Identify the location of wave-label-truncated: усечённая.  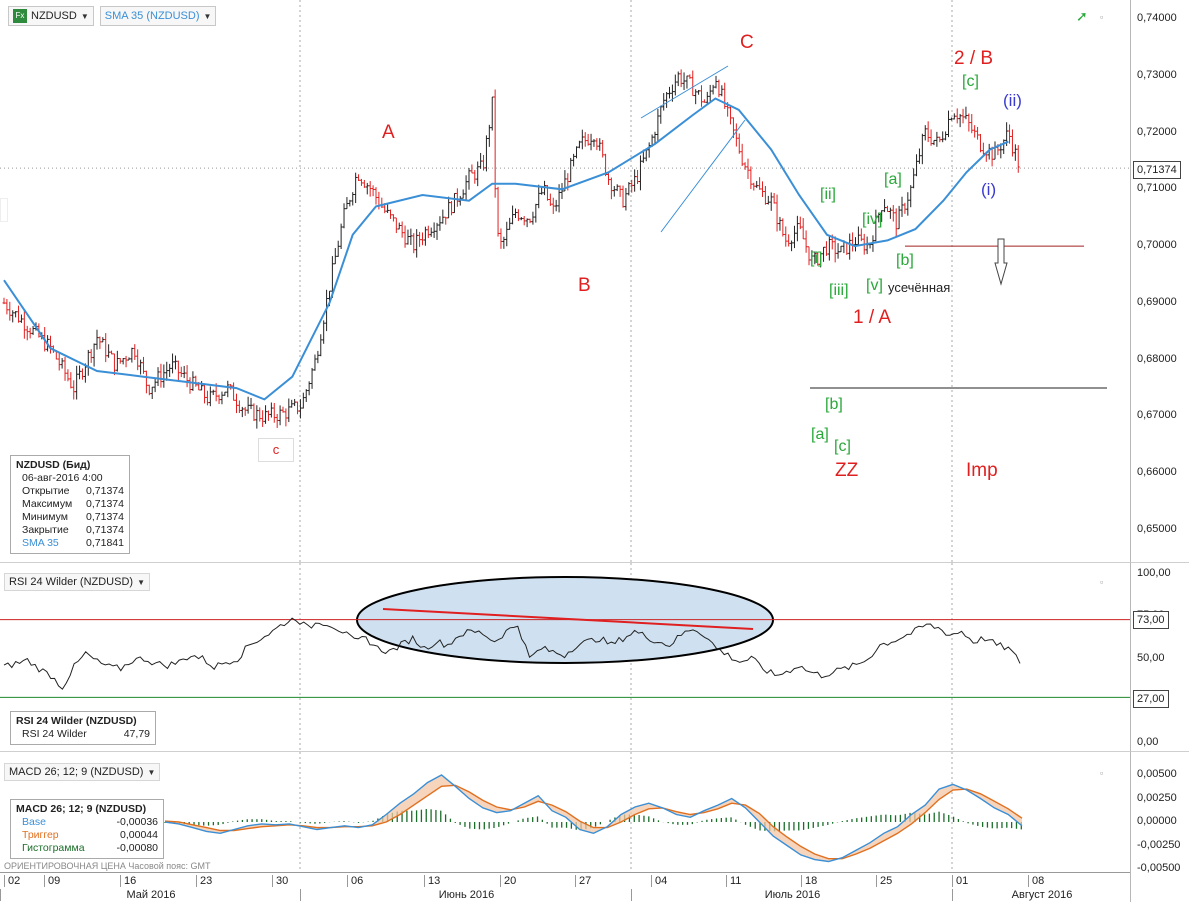
(919, 287).